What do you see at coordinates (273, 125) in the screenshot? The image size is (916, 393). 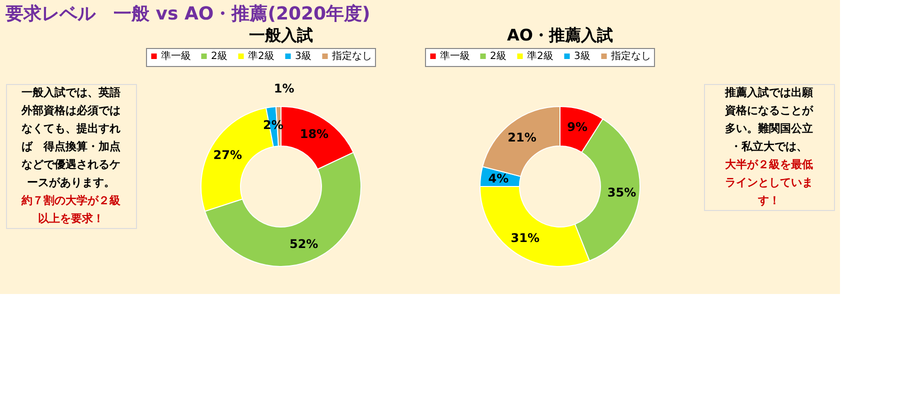 I see `data-label: 2%` at bounding box center [273, 125].